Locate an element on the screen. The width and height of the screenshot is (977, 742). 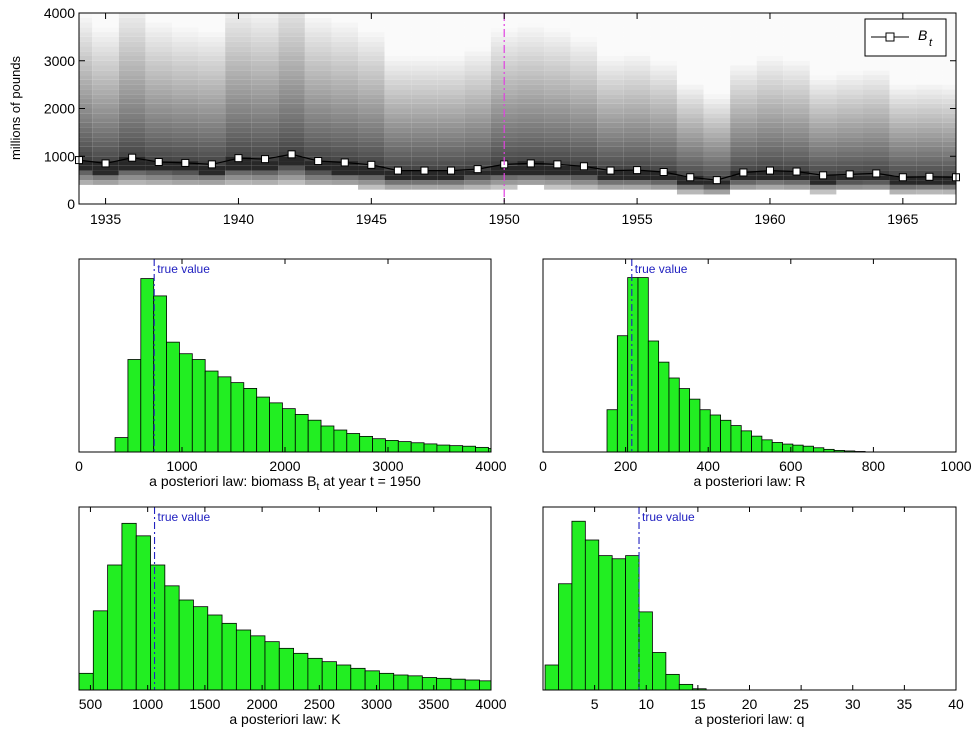
legend-marker is located at coordinates (890, 37).